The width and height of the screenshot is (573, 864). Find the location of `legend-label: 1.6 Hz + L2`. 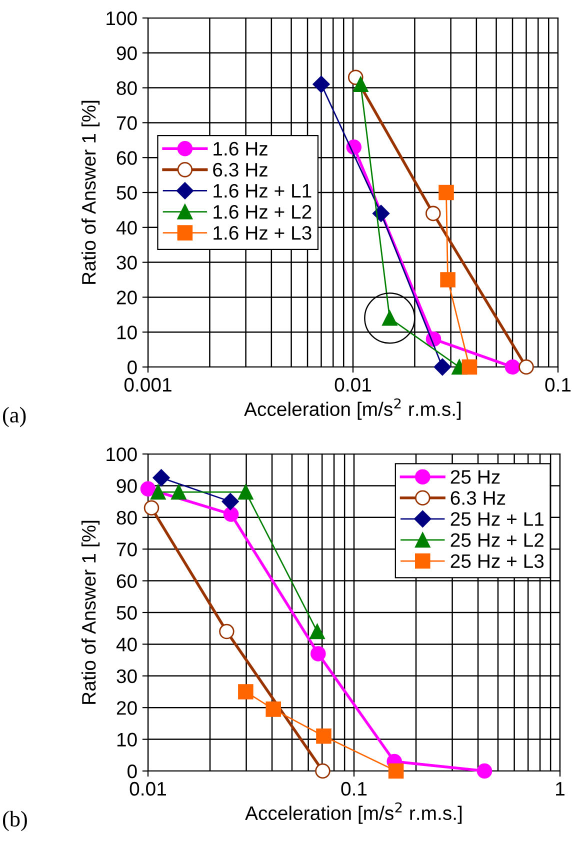

legend-label: 1.6 Hz + L2 is located at coordinates (263, 211).